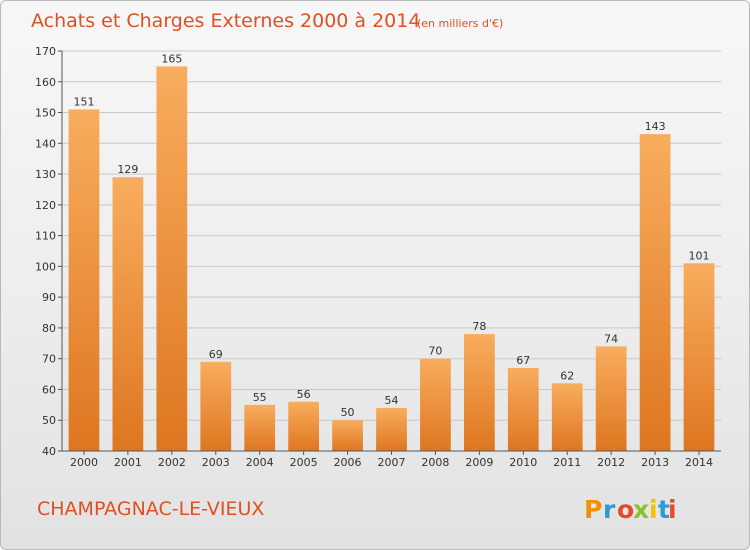  Describe the element at coordinates (348, 462) in the screenshot. I see `x-tick-label: 2006` at that location.